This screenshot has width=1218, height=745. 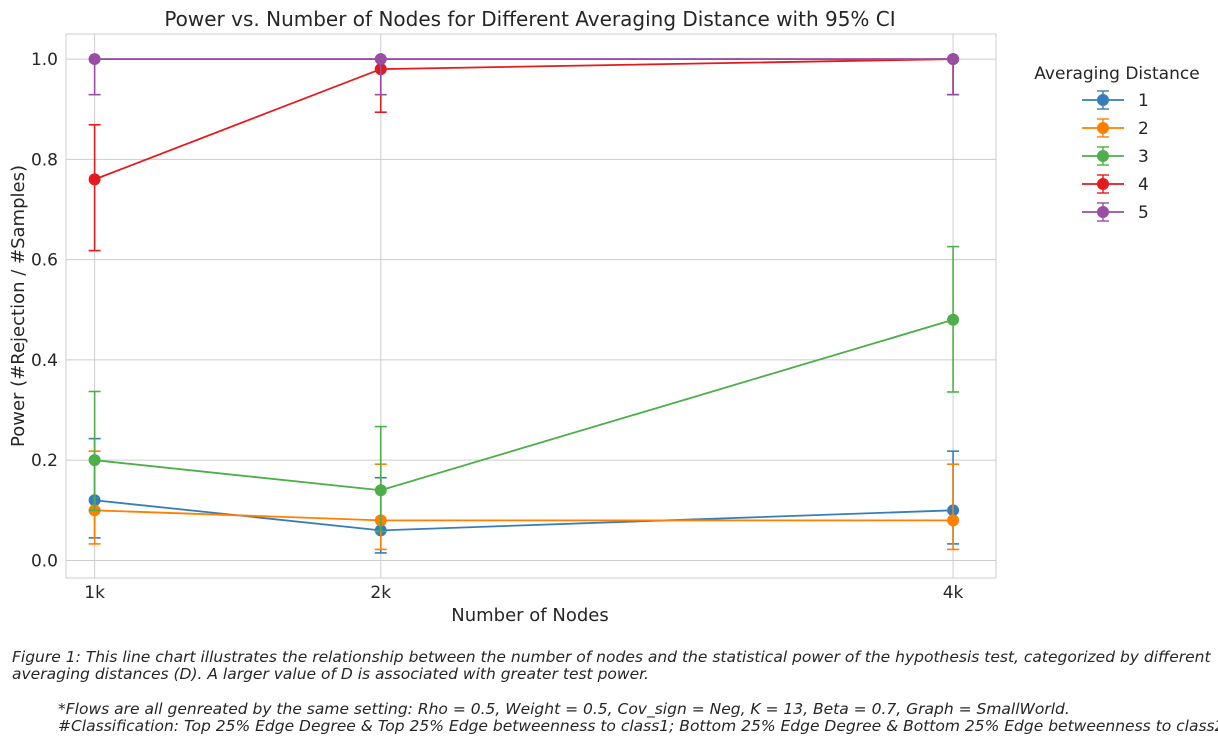 What do you see at coordinates (1116, 74) in the screenshot?
I see `legend-title: Averaging Distance` at bounding box center [1116, 74].